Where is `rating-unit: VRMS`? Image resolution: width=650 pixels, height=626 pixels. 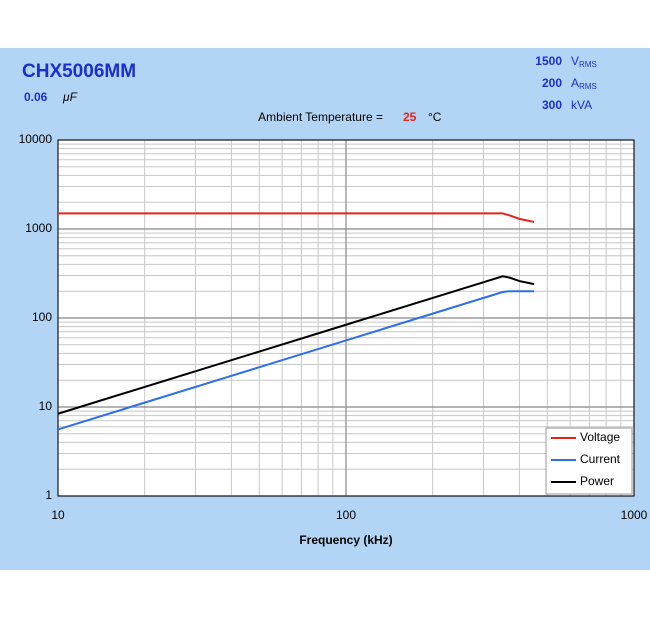
rating-unit: VRMS is located at coordinates (584, 61).